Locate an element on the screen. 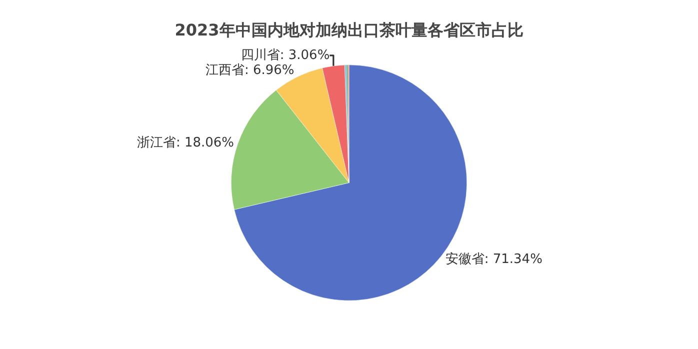 This screenshot has width=698, height=349. slice-label: 江西省: 6.96% is located at coordinates (249, 70).